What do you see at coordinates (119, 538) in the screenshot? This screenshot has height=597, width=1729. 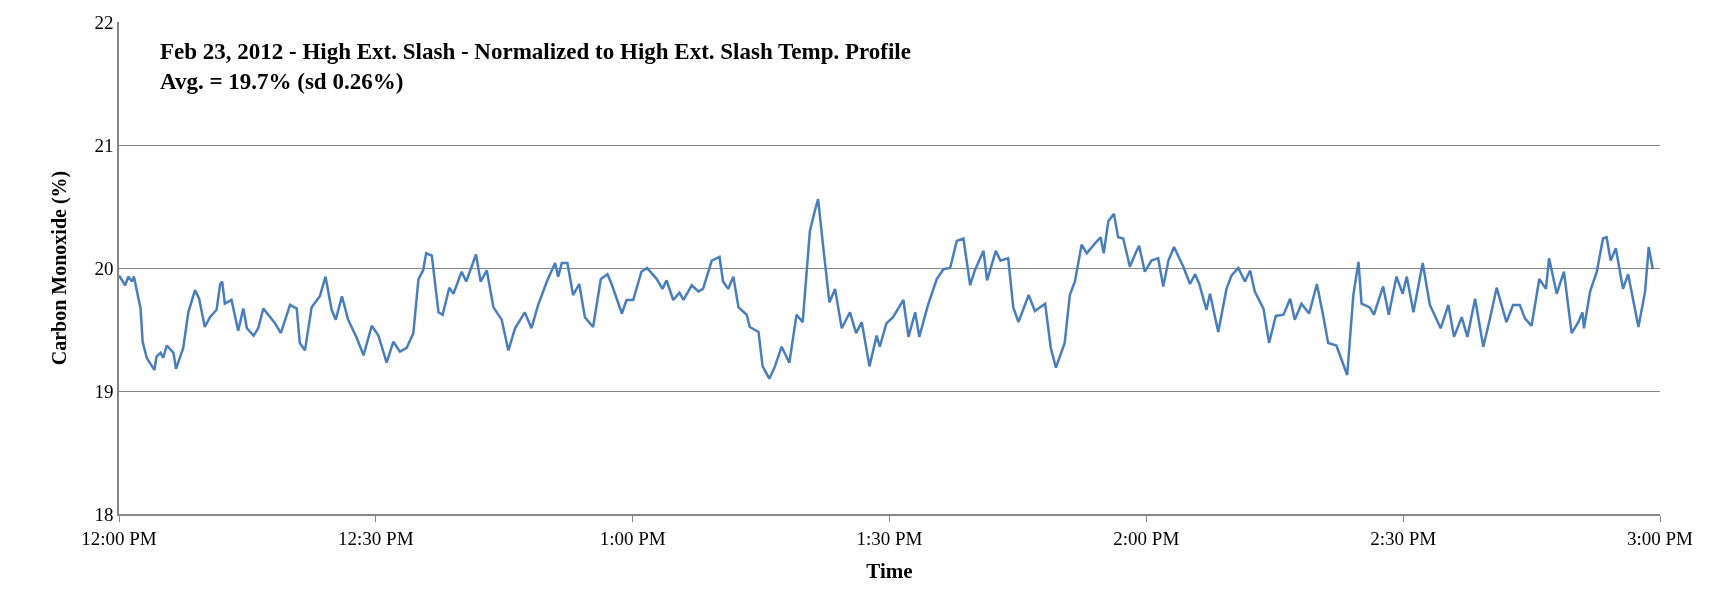 I see `x-tick-label: 12:00 PM` at bounding box center [119, 538].